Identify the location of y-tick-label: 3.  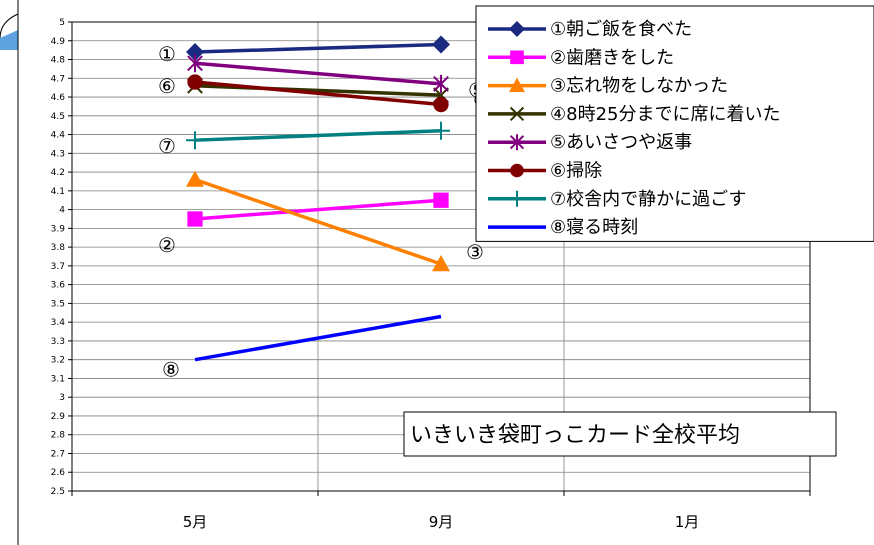
(62, 398).